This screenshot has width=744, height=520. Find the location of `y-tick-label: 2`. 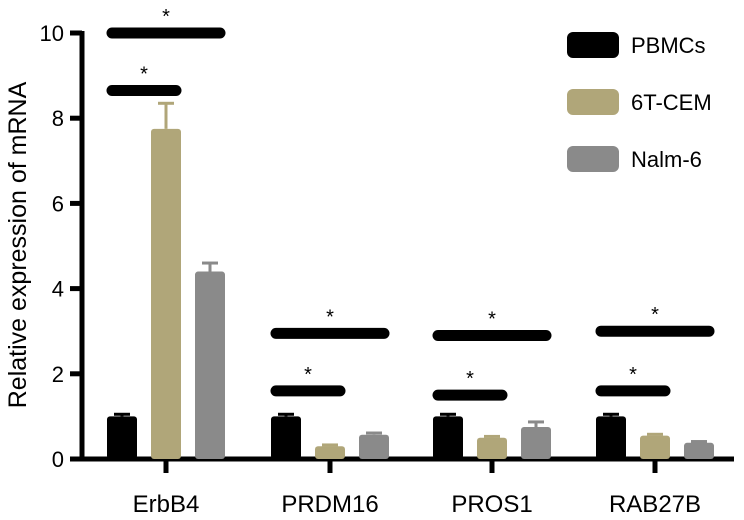

y-tick-label: 2 is located at coordinates (58, 374).